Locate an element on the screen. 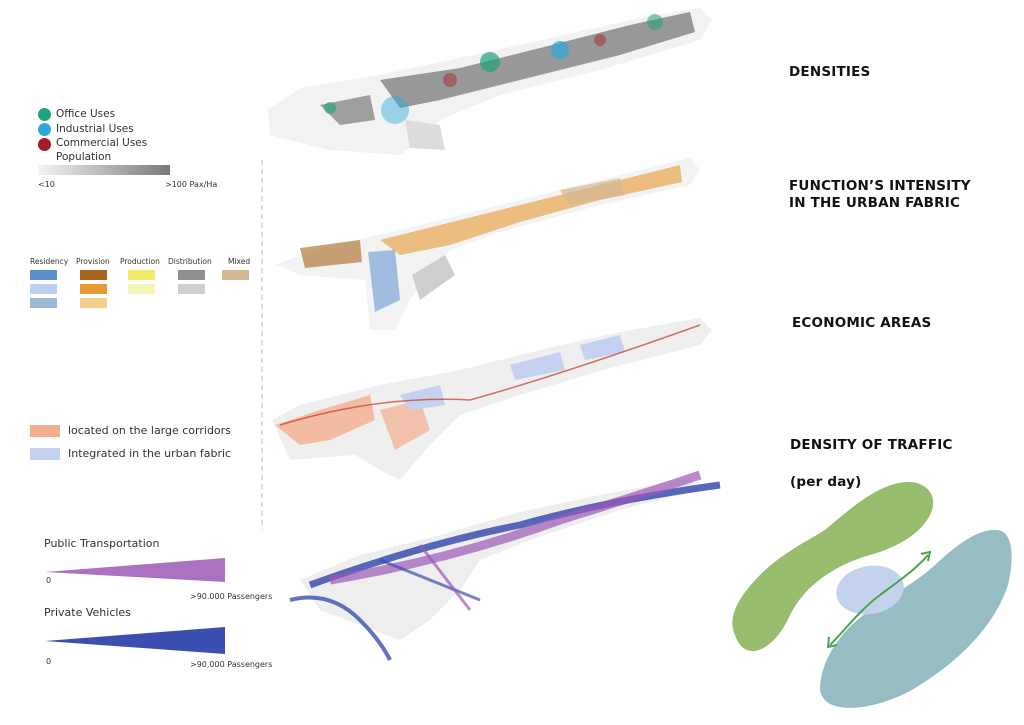 This screenshot has width=1024, height=725. private-max-label: >90,000 Passengers is located at coordinates (231, 664).